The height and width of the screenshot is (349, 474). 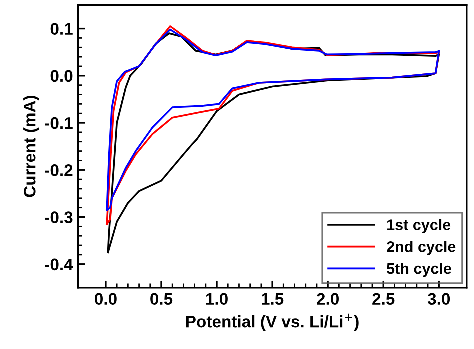 I want to click on y-tick-label: -0.2, so click(x=59, y=170).